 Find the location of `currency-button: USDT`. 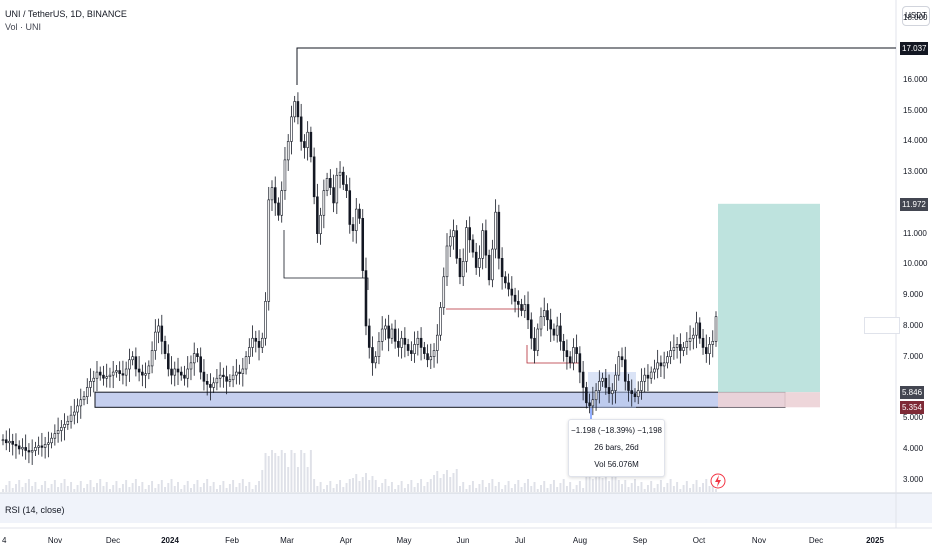

currency-button: USDT is located at coordinates (916, 16).